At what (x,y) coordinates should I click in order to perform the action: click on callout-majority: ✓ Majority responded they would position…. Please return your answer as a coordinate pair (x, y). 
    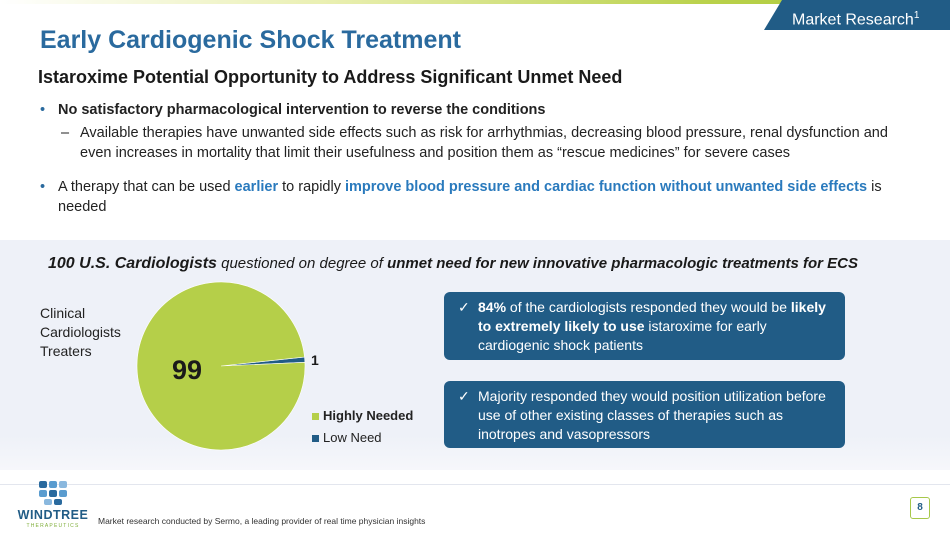
    Looking at the image, I should click on (644, 414).